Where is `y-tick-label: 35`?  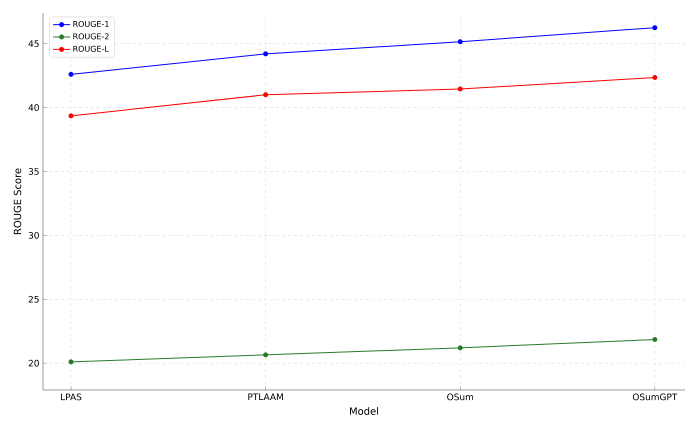
y-tick-label: 35 is located at coordinates (33, 171).